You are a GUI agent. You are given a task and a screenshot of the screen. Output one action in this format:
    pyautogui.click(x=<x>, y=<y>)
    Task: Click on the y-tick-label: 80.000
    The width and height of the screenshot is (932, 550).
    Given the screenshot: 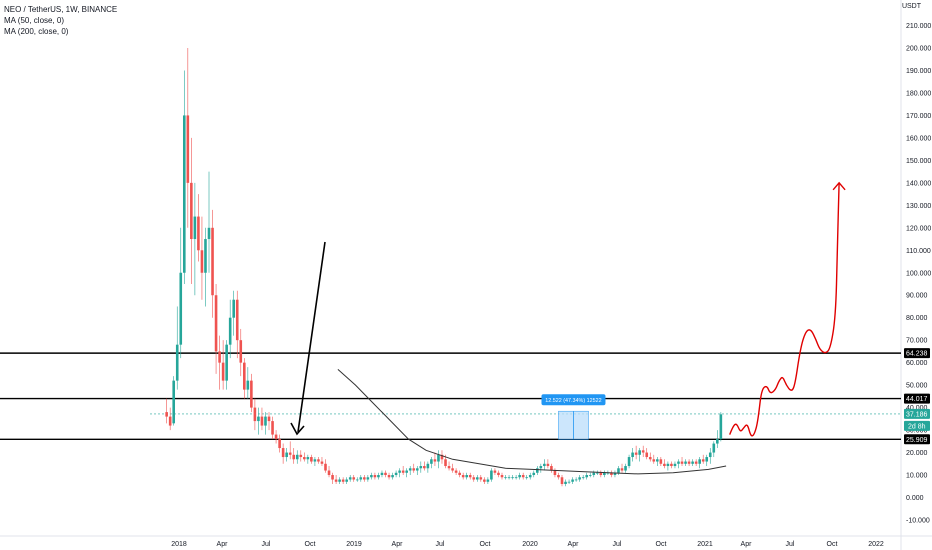 What is the action you would take?
    pyautogui.click(x=917, y=318)
    